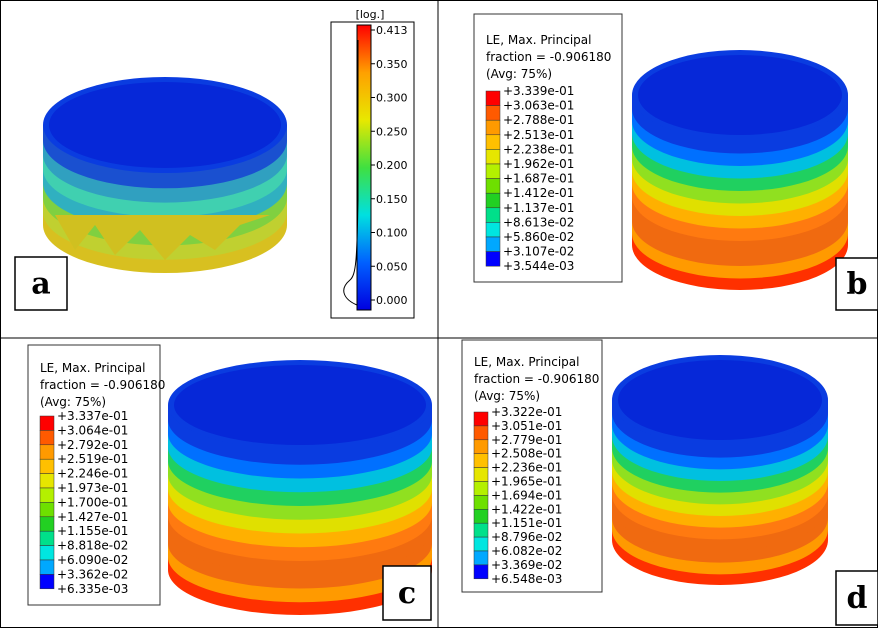 The height and width of the screenshot is (628, 878). Describe the element at coordinates (92, 445) in the screenshot. I see `legend-value: +2.792e-01` at that location.